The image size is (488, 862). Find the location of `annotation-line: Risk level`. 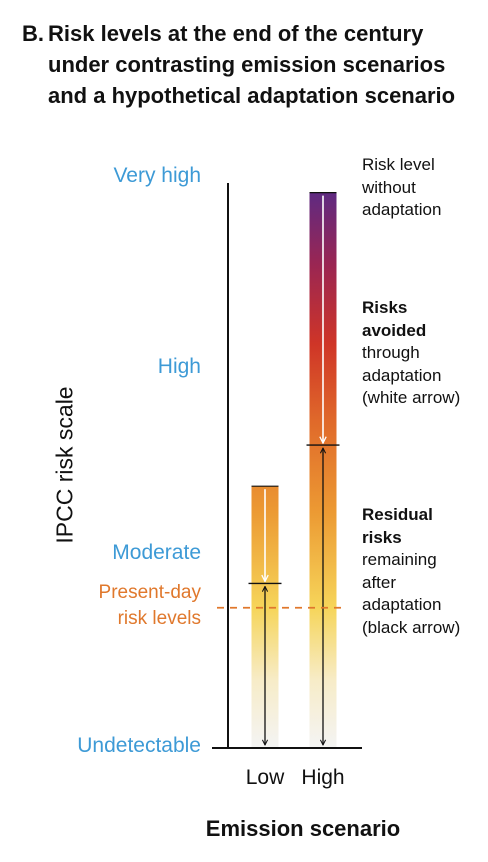

annotation-line: Risk level is located at coordinates (398, 164).